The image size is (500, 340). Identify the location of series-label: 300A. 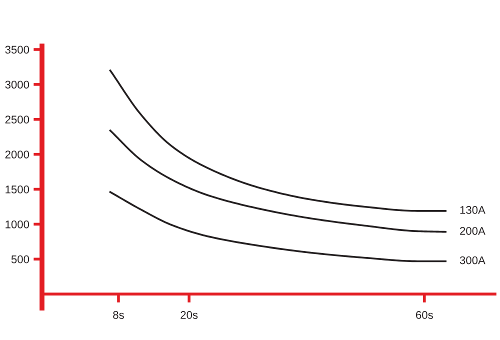
(473, 260).